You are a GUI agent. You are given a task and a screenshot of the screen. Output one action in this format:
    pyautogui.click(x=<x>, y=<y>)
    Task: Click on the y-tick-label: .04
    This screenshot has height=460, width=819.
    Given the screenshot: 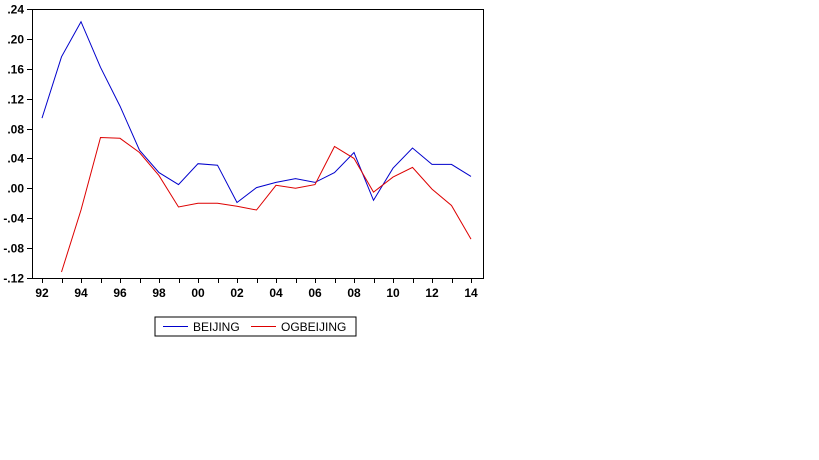 What is the action you would take?
    pyautogui.click(x=15, y=159)
    